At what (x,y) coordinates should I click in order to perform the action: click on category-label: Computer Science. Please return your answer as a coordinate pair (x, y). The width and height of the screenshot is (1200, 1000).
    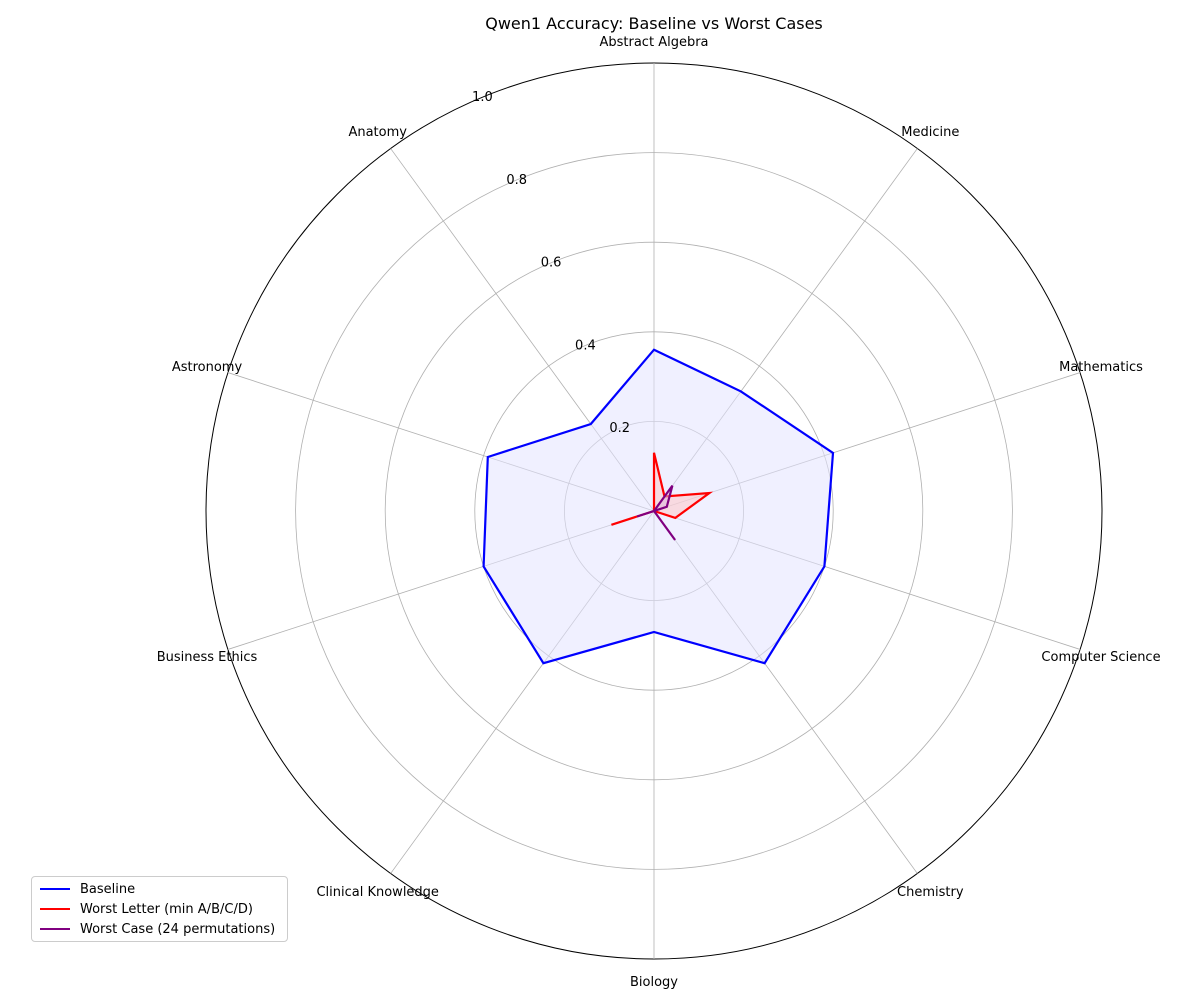
    Looking at the image, I should click on (1100, 657).